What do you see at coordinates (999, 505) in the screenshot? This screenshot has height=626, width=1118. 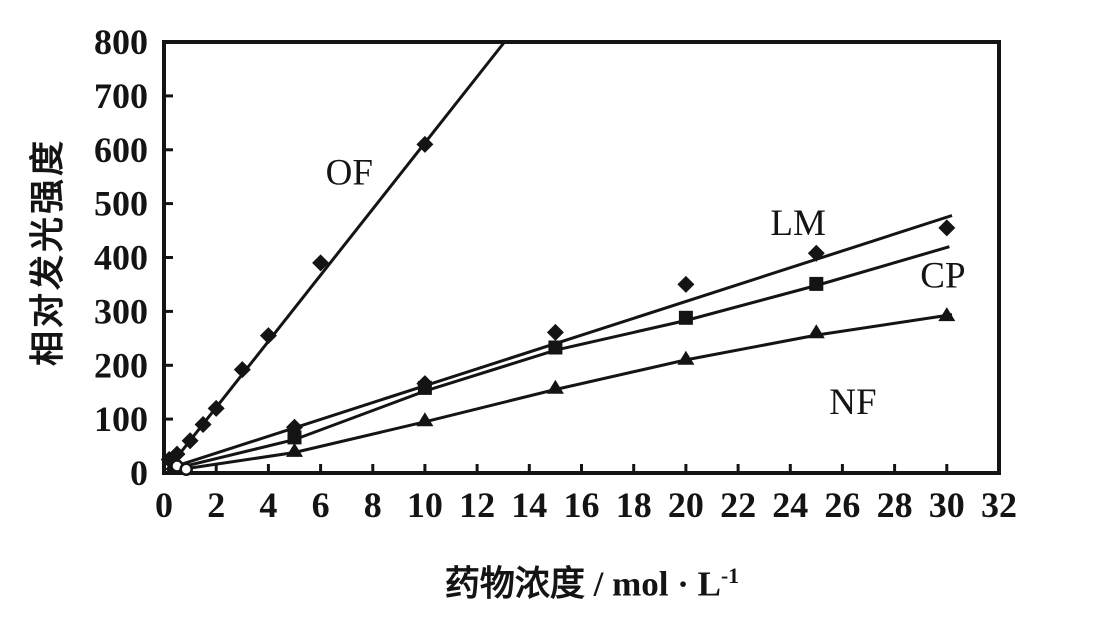 I see `x-tick-label: 32` at bounding box center [999, 505].